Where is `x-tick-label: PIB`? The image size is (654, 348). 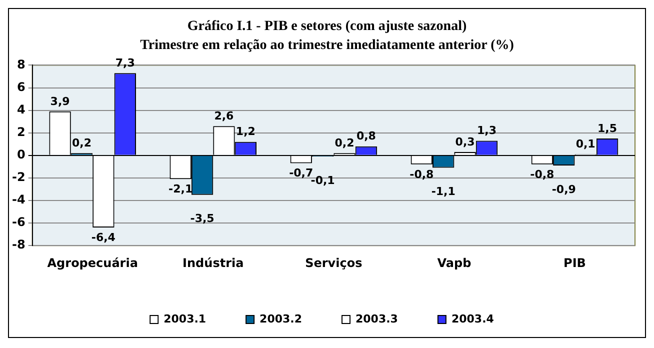
x-tick-label: PIB is located at coordinates (575, 263).